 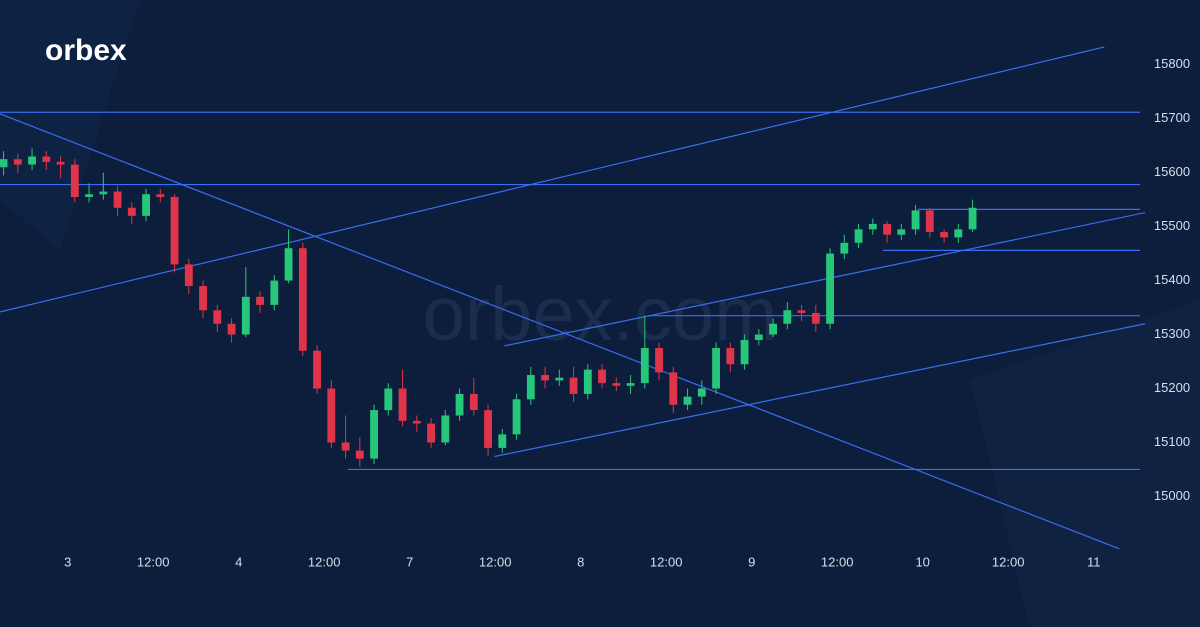 I want to click on x-tick-label: 3, so click(x=67, y=561).